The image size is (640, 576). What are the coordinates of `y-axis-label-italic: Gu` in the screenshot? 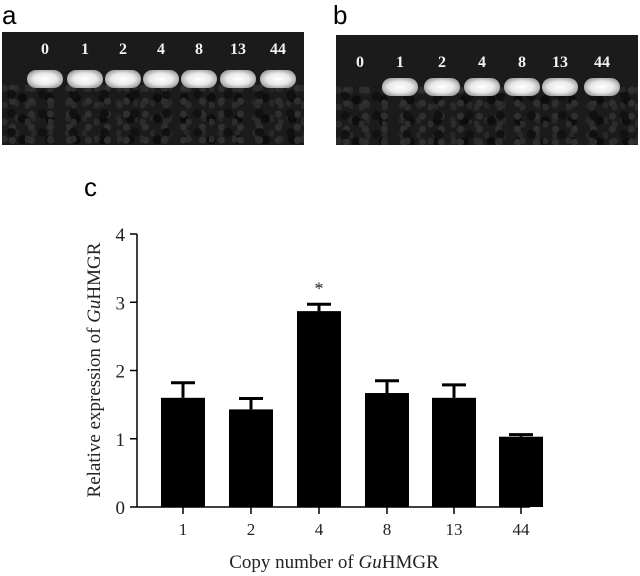 It's located at (94, 311).